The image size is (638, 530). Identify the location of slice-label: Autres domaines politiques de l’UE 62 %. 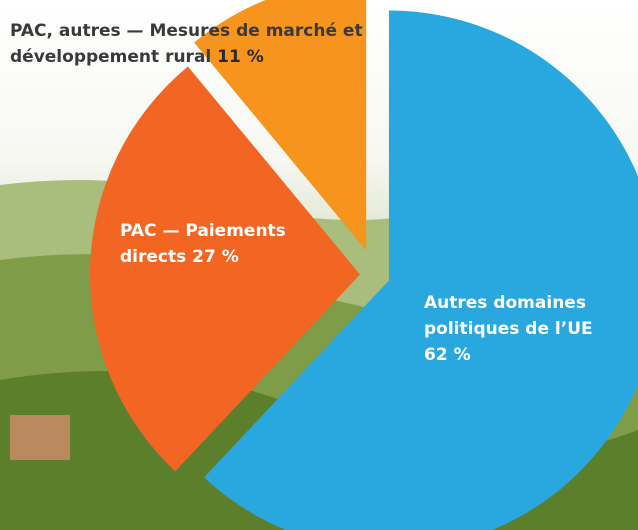
(524, 329).